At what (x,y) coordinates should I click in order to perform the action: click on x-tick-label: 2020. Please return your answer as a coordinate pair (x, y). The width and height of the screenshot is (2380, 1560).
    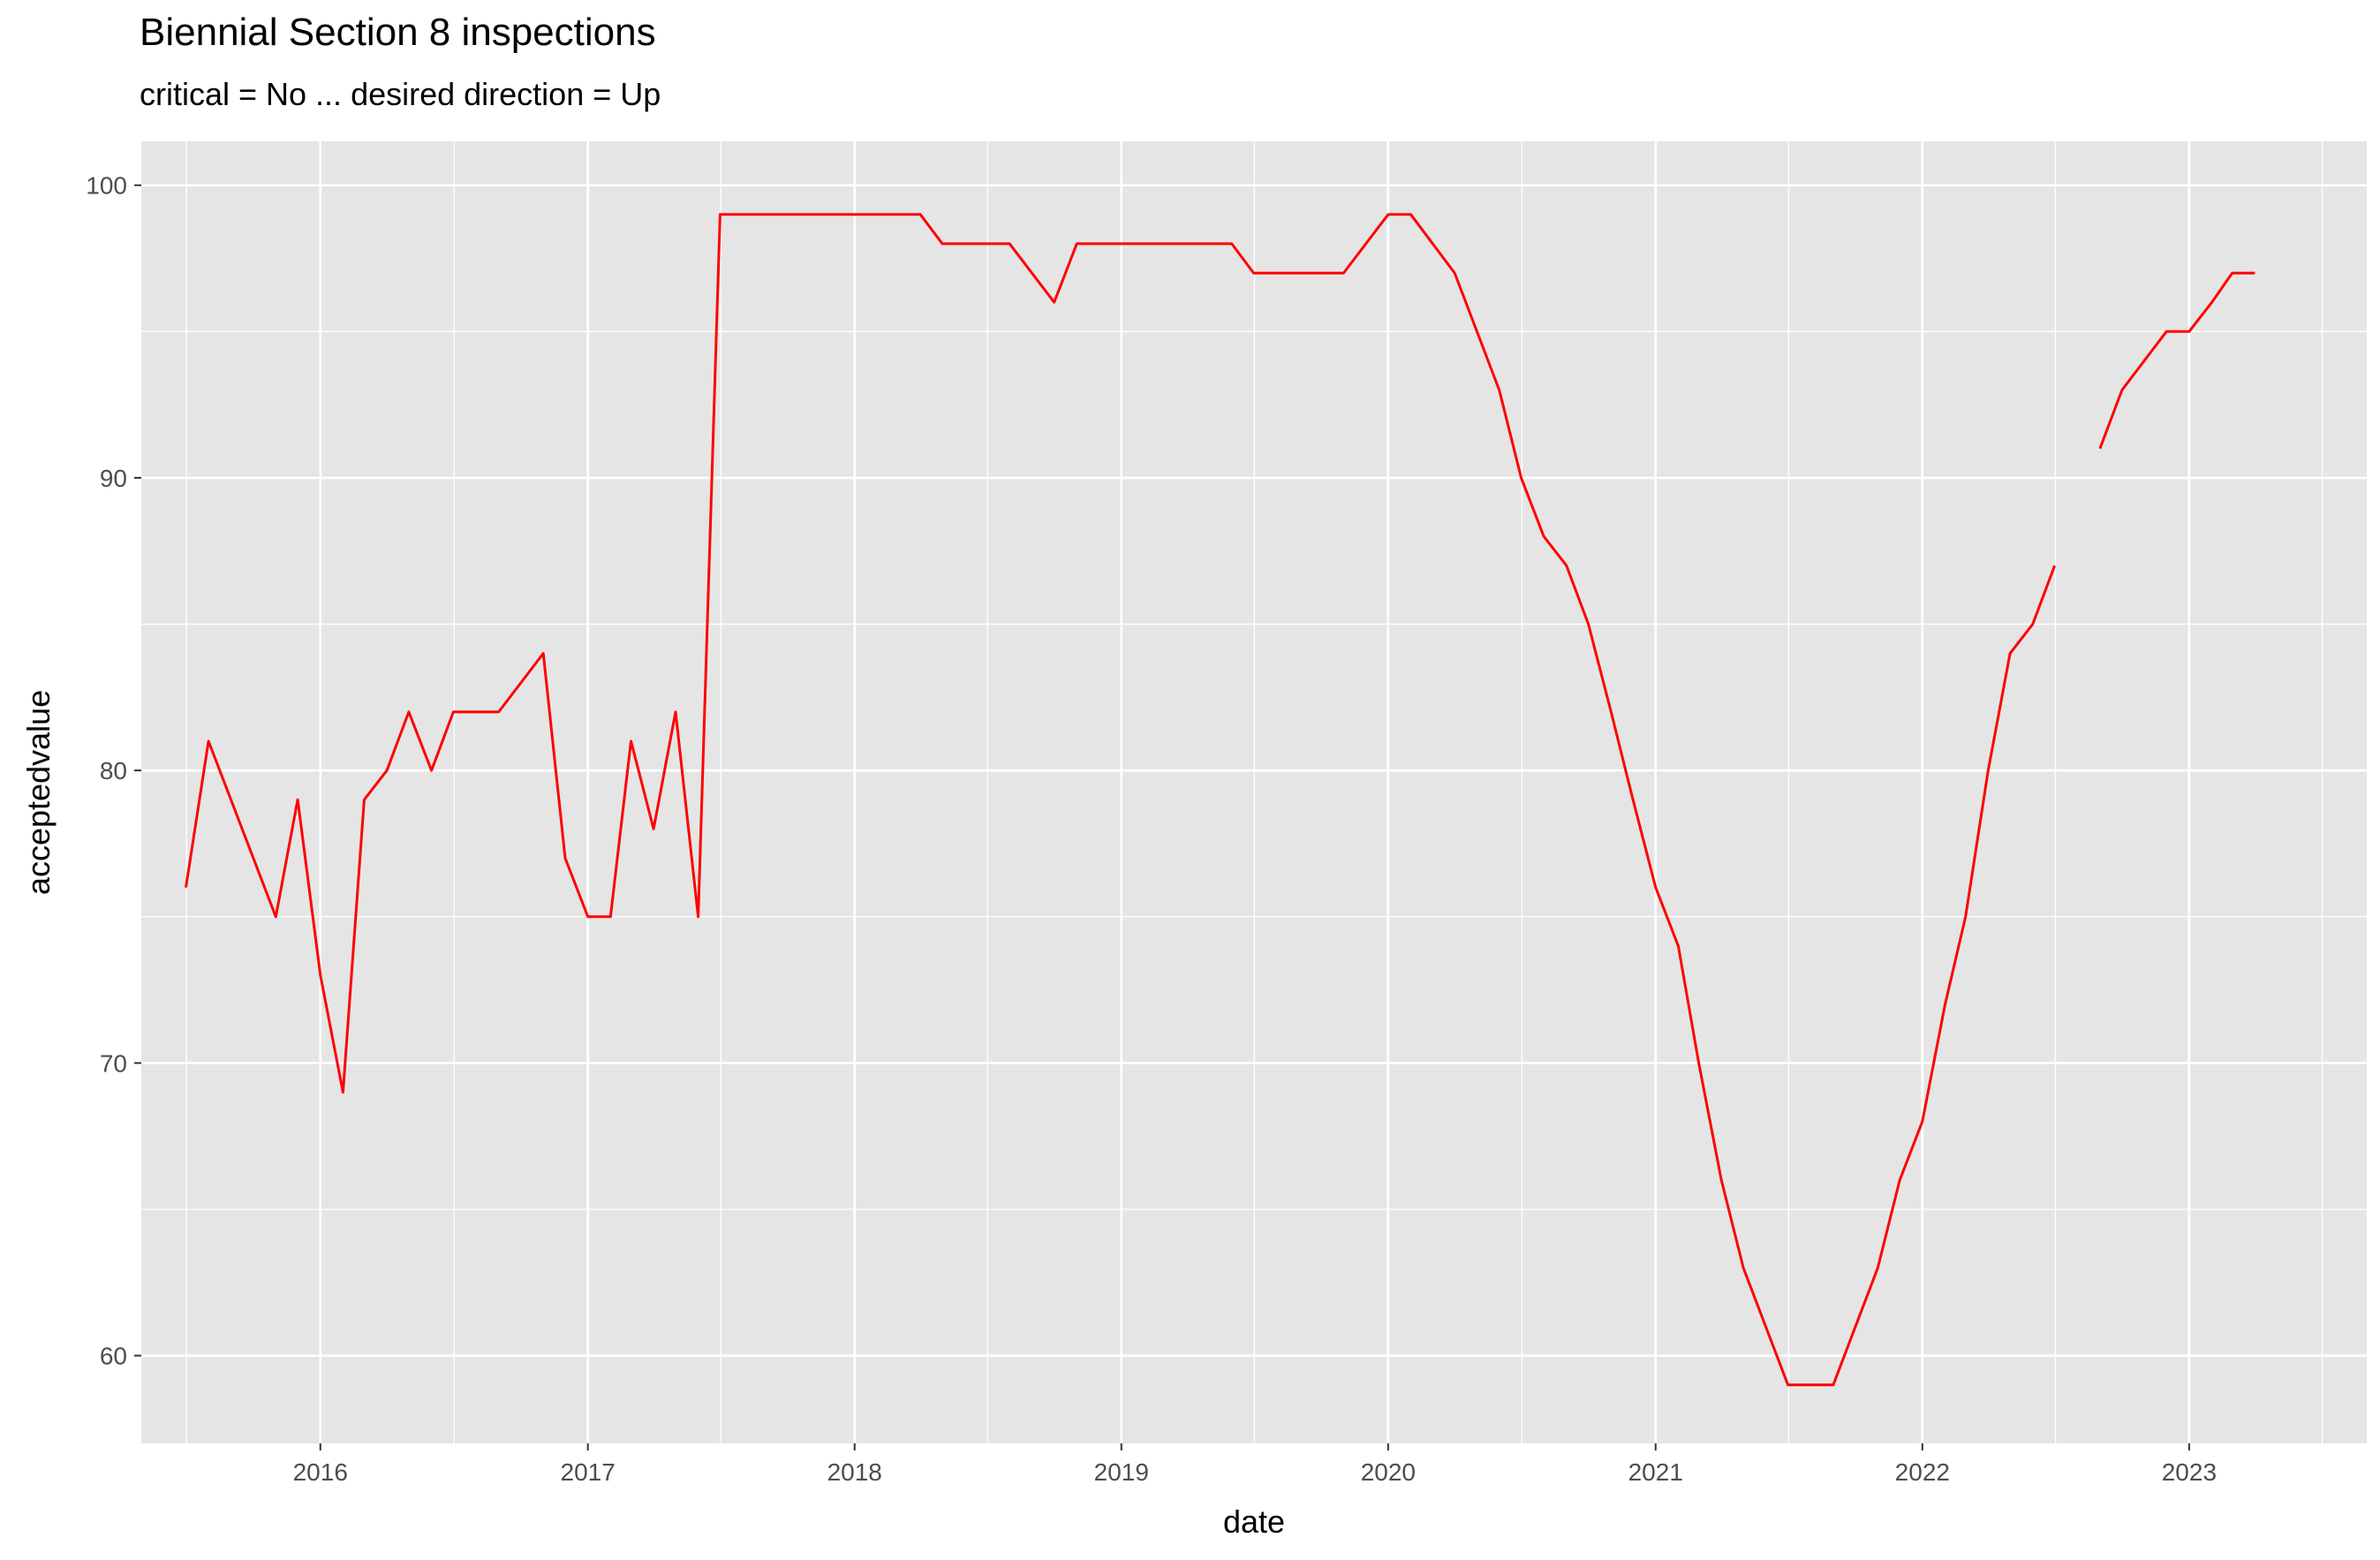
    Looking at the image, I should click on (1388, 1472).